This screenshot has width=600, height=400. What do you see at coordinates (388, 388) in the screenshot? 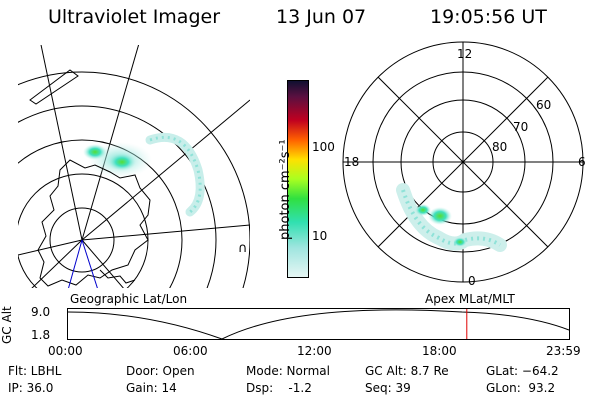
I see `status-seq: Seq: 39` at bounding box center [388, 388].